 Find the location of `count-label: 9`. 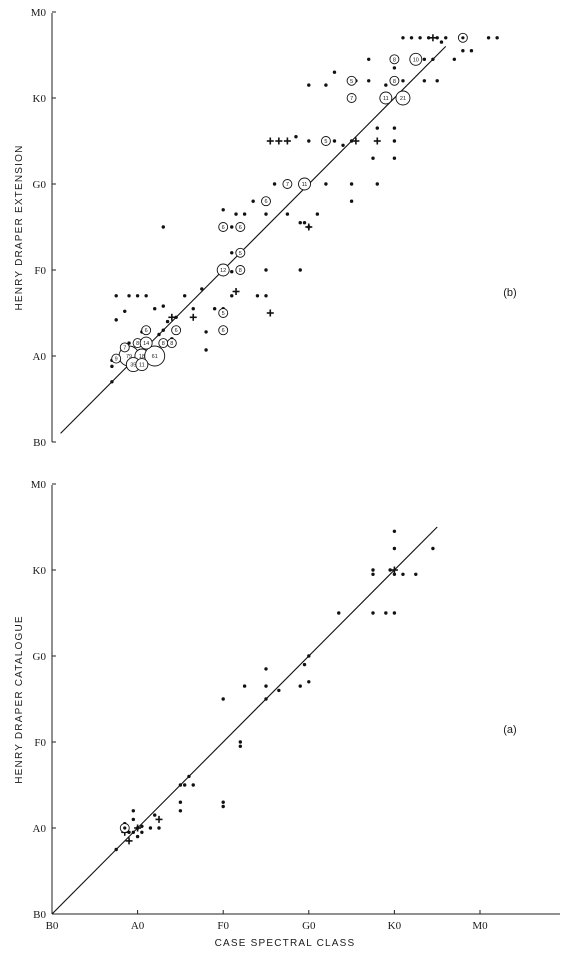

count-label: 9 is located at coordinates (116, 360).